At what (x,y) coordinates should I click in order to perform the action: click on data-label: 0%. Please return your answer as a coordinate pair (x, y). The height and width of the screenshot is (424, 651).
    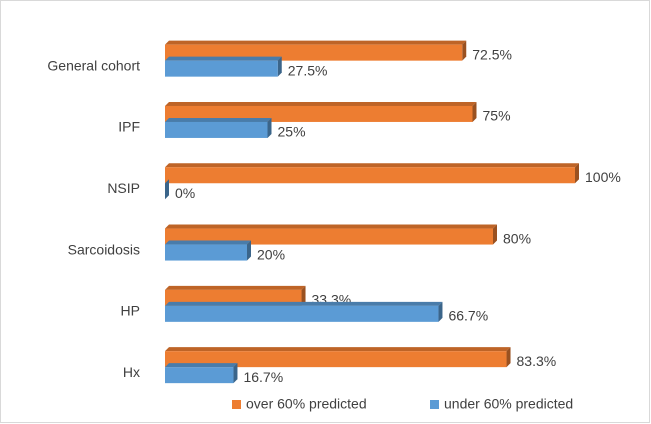
    Looking at the image, I should click on (185, 193).